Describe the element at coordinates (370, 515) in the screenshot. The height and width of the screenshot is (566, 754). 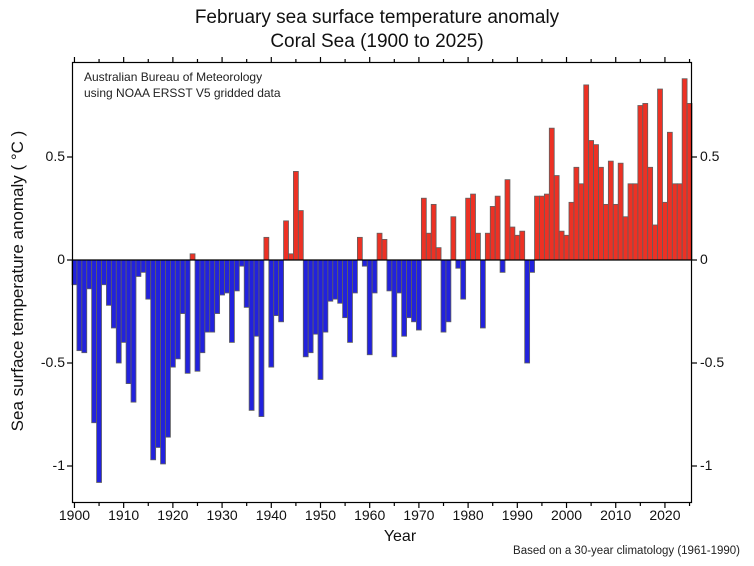
I see `x-tick-label: 1960` at that location.